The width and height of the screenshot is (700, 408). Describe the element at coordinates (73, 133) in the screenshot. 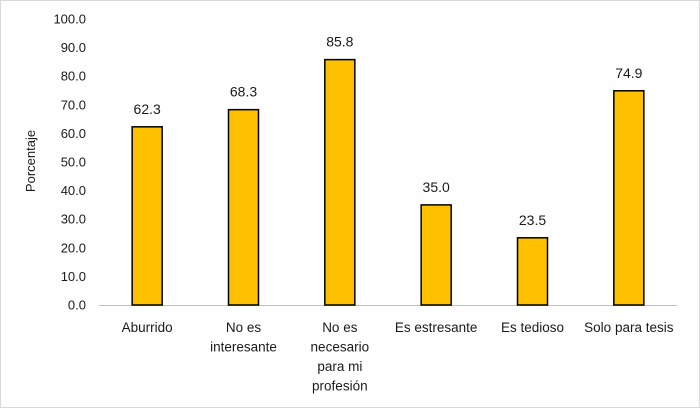

I see `y-tick-label: 60.0` at that location.